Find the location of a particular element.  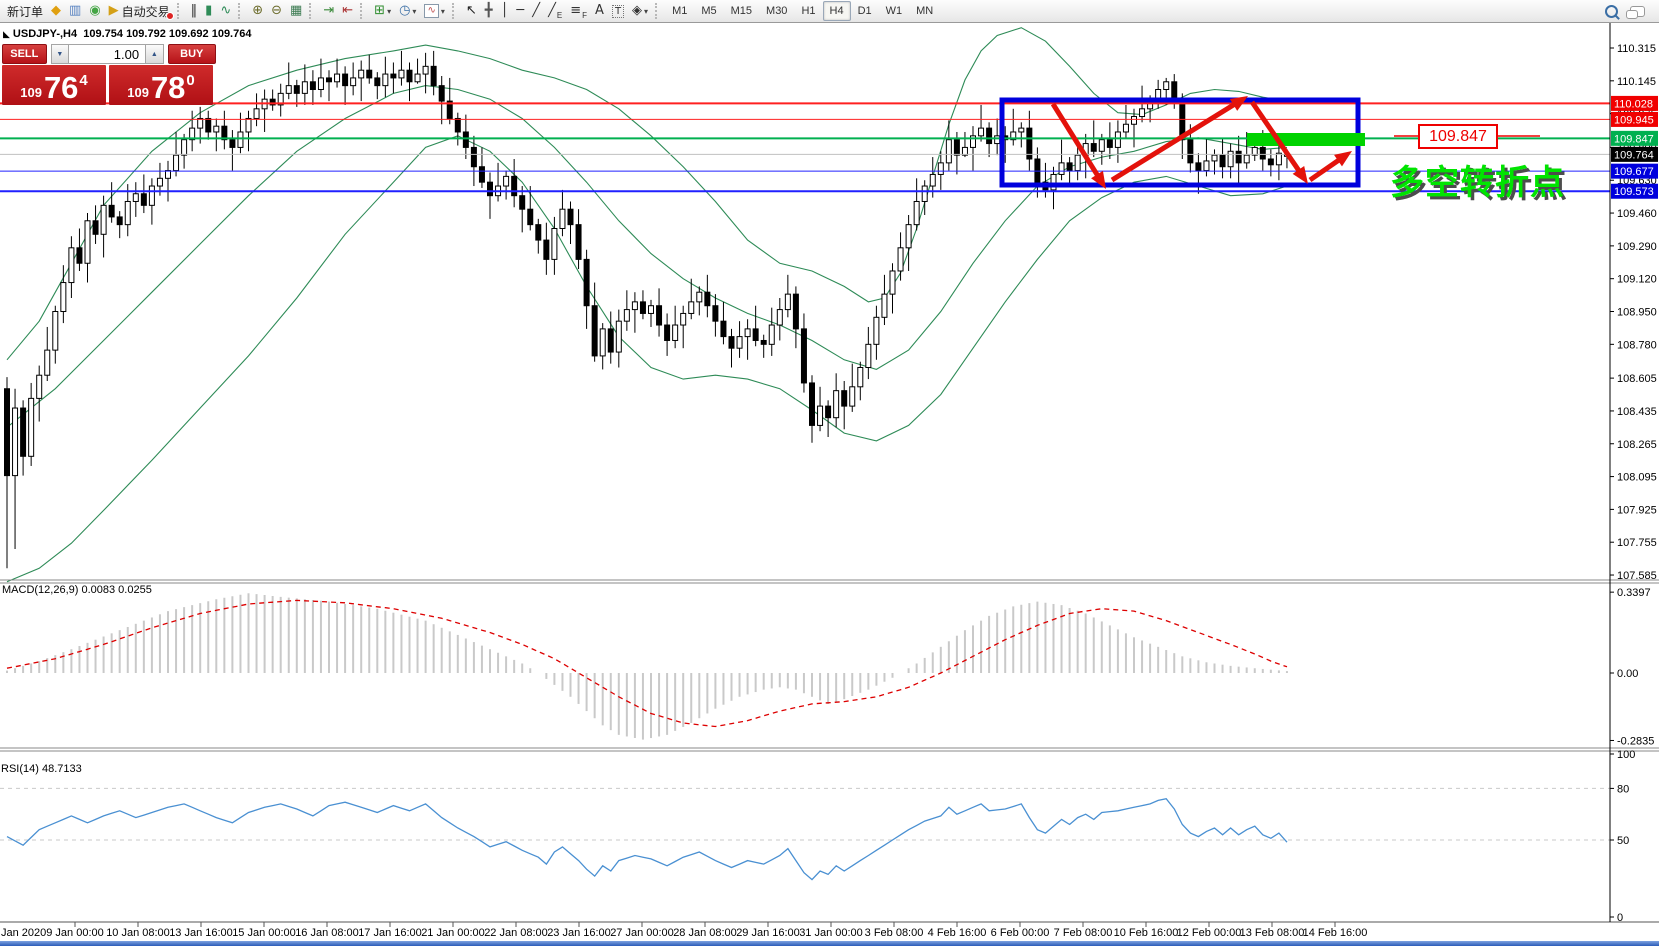

svg-text: 31 Jan 00:00 is located at coordinates (831, 933).